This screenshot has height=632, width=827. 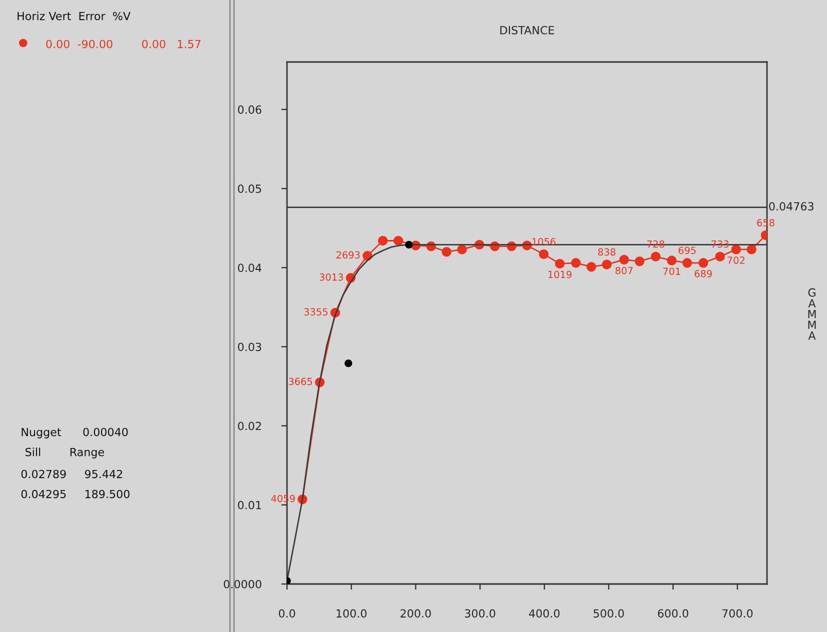 What do you see at coordinates (287, 613) in the screenshot?
I see `x-tick-label: 0.0` at bounding box center [287, 613].